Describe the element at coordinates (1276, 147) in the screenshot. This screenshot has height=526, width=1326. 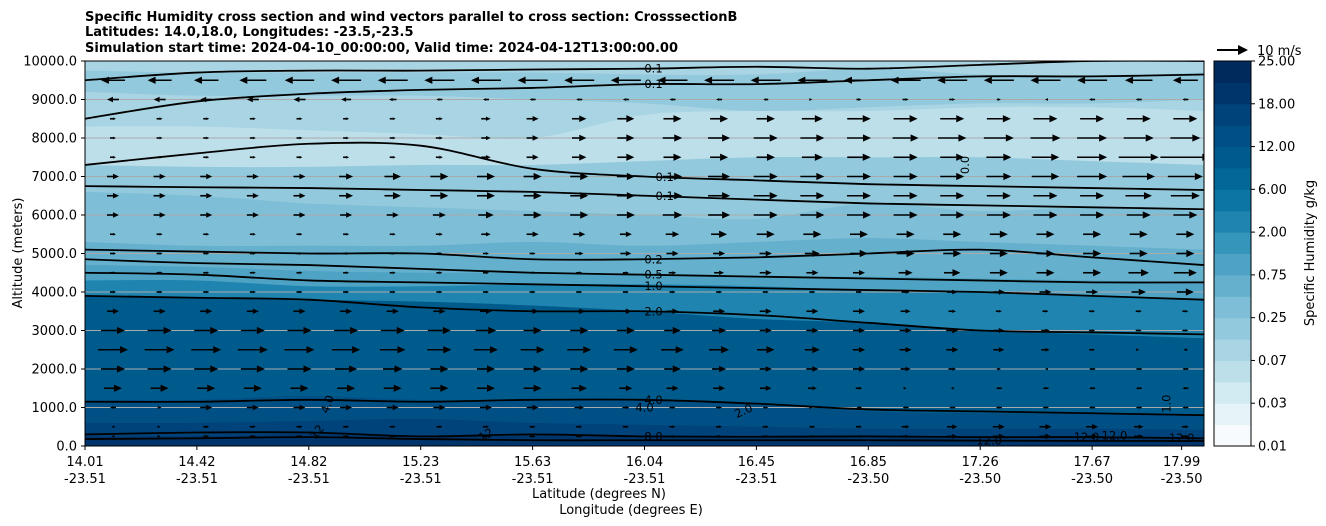
I see `colorbar-tick-label: 12.00` at that location.